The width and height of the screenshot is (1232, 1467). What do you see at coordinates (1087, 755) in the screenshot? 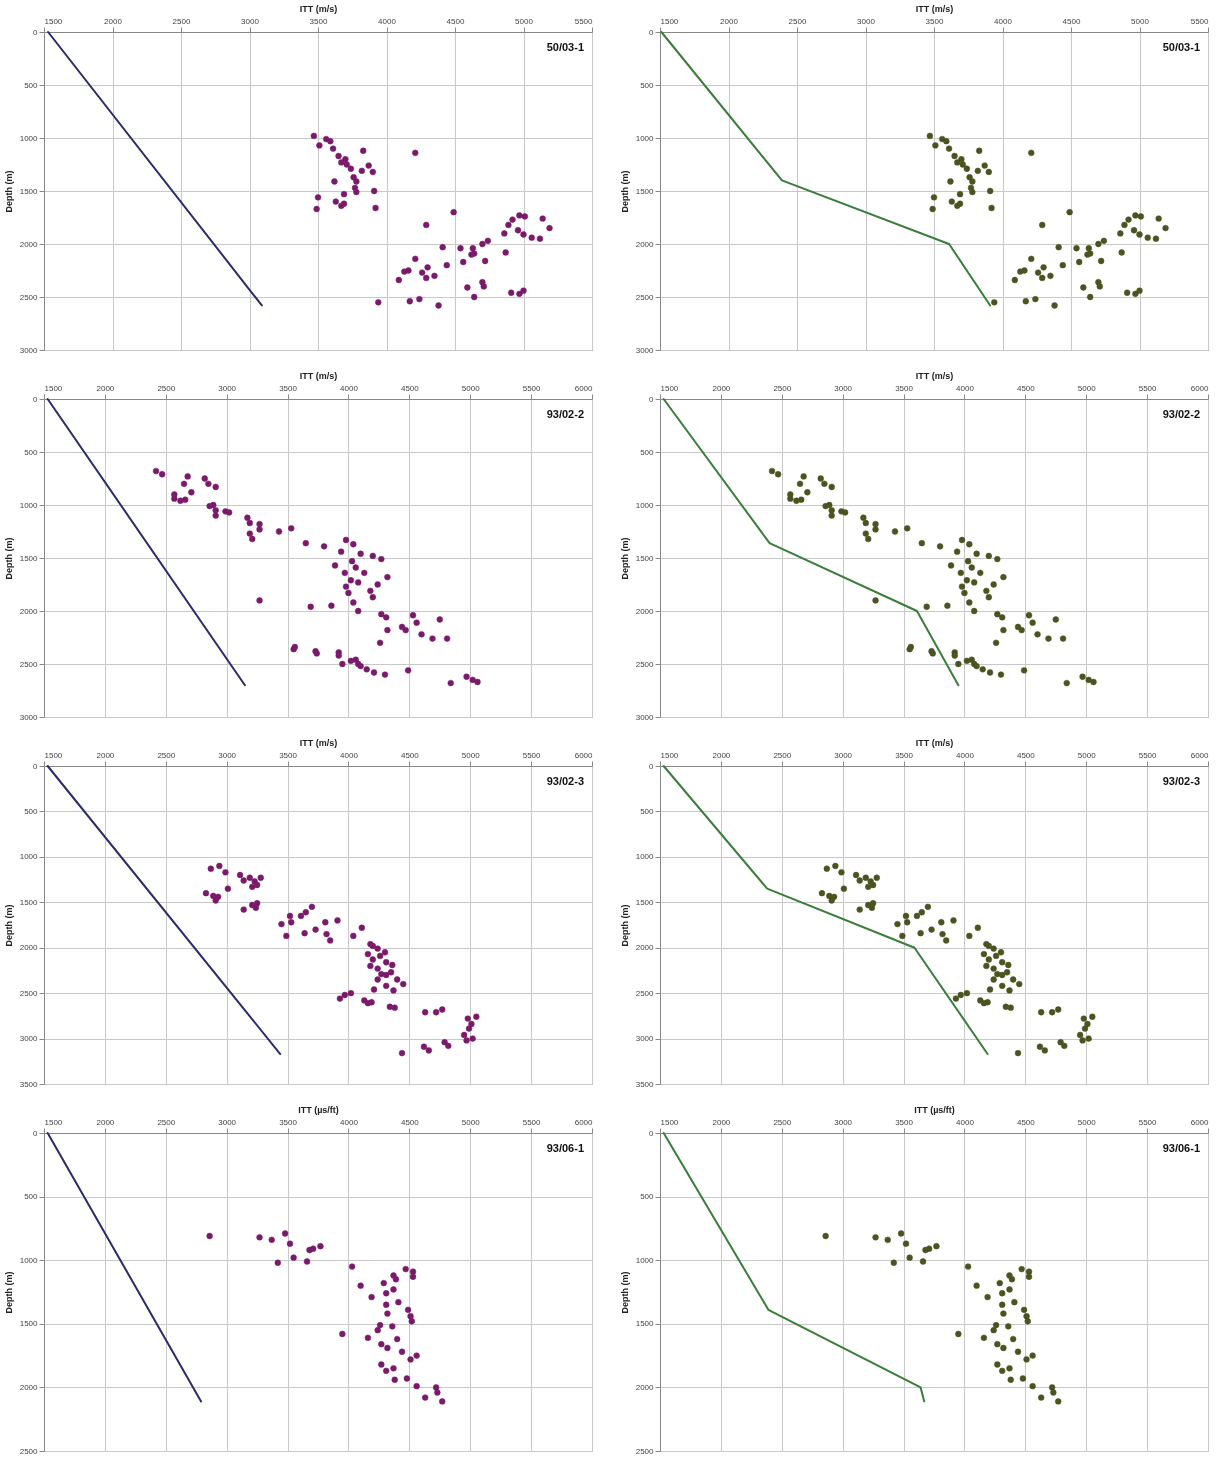
I see `x-tick-label: 5000` at bounding box center [1087, 755].